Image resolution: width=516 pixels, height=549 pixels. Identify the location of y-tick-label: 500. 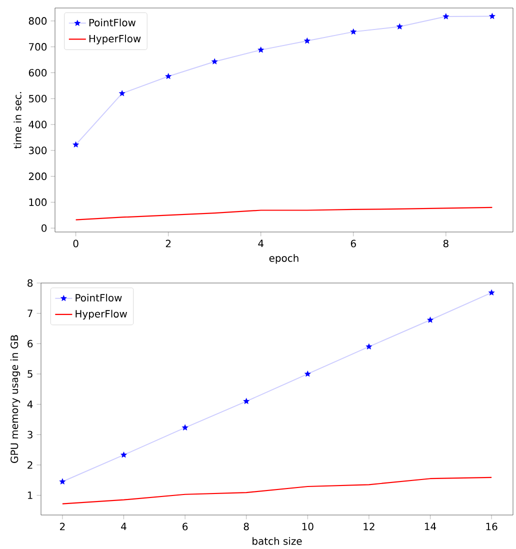
(37, 98).